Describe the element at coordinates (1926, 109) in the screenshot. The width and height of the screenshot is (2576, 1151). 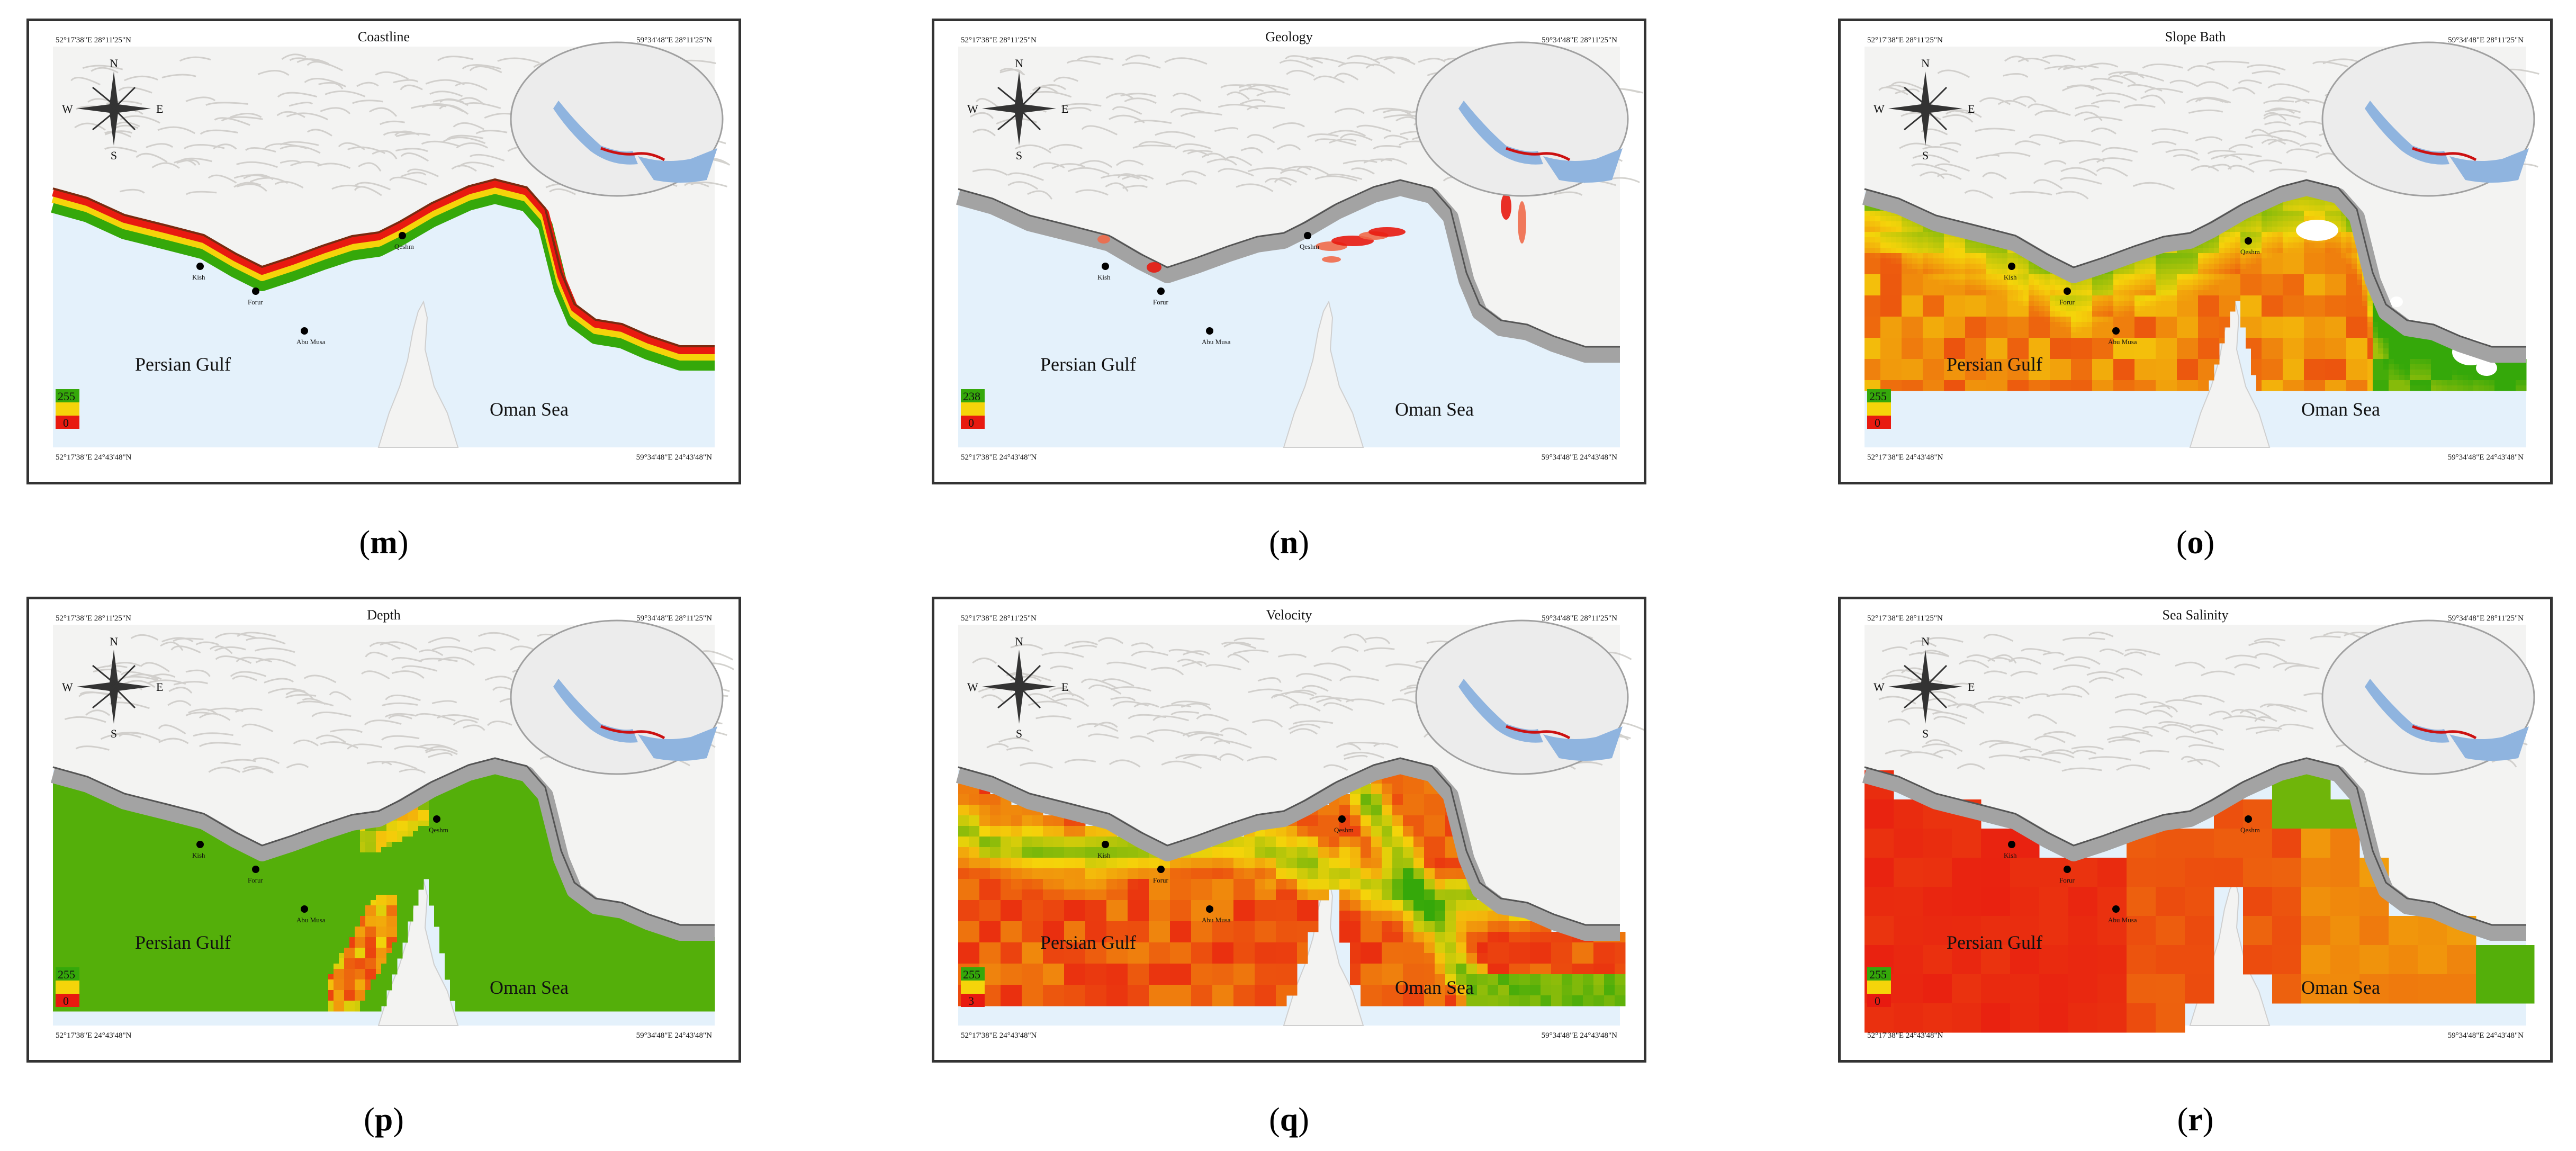
I see `compass-diagonals` at that location.